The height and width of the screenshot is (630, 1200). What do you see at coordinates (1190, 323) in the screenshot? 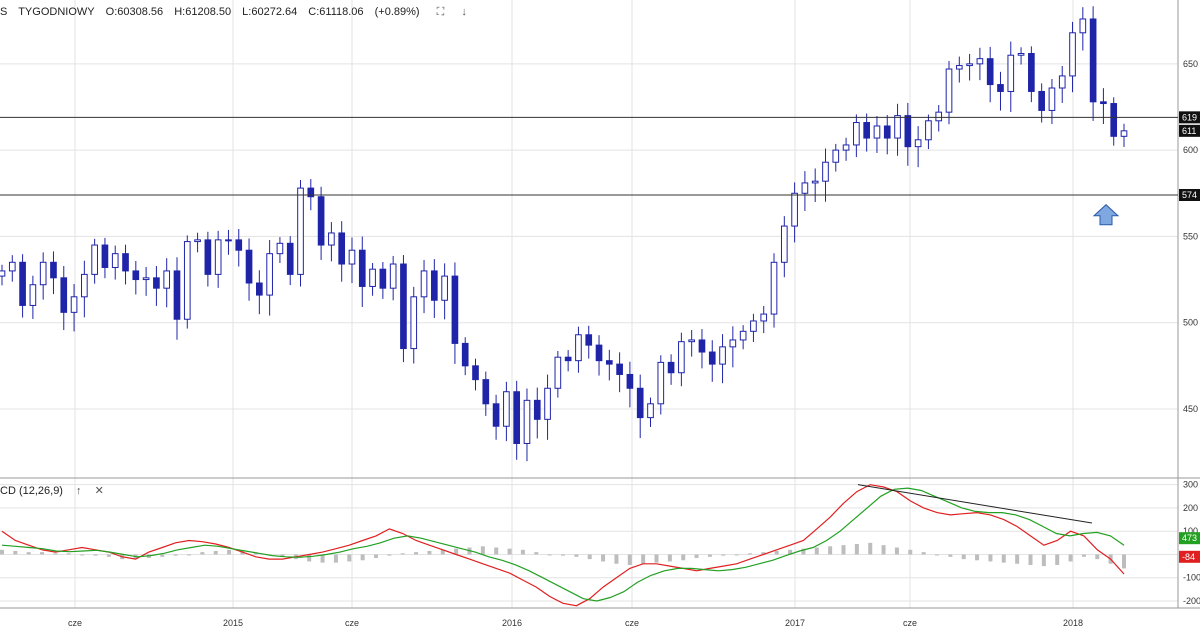
I see `price-axis-tick: 500` at bounding box center [1190, 323].